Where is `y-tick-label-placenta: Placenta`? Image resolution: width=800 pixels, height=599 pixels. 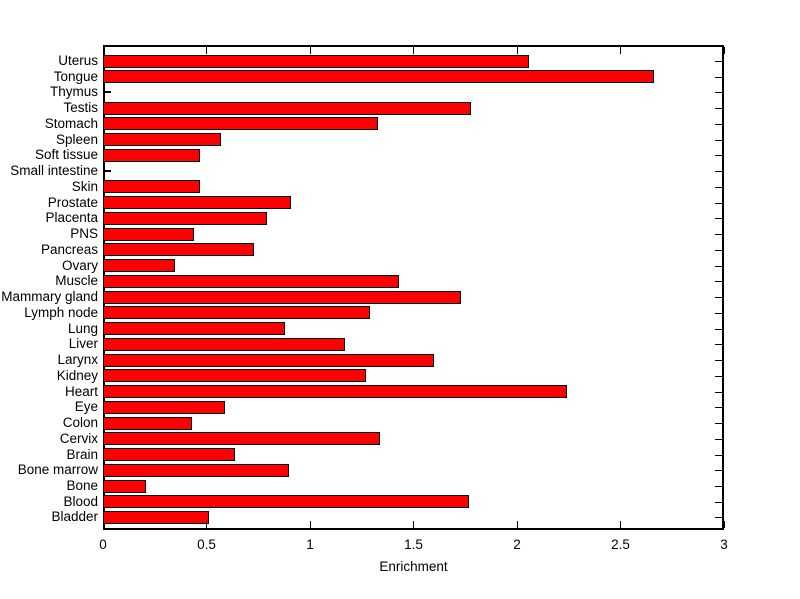
y-tick-label-placenta: Placenta is located at coordinates (71, 218).